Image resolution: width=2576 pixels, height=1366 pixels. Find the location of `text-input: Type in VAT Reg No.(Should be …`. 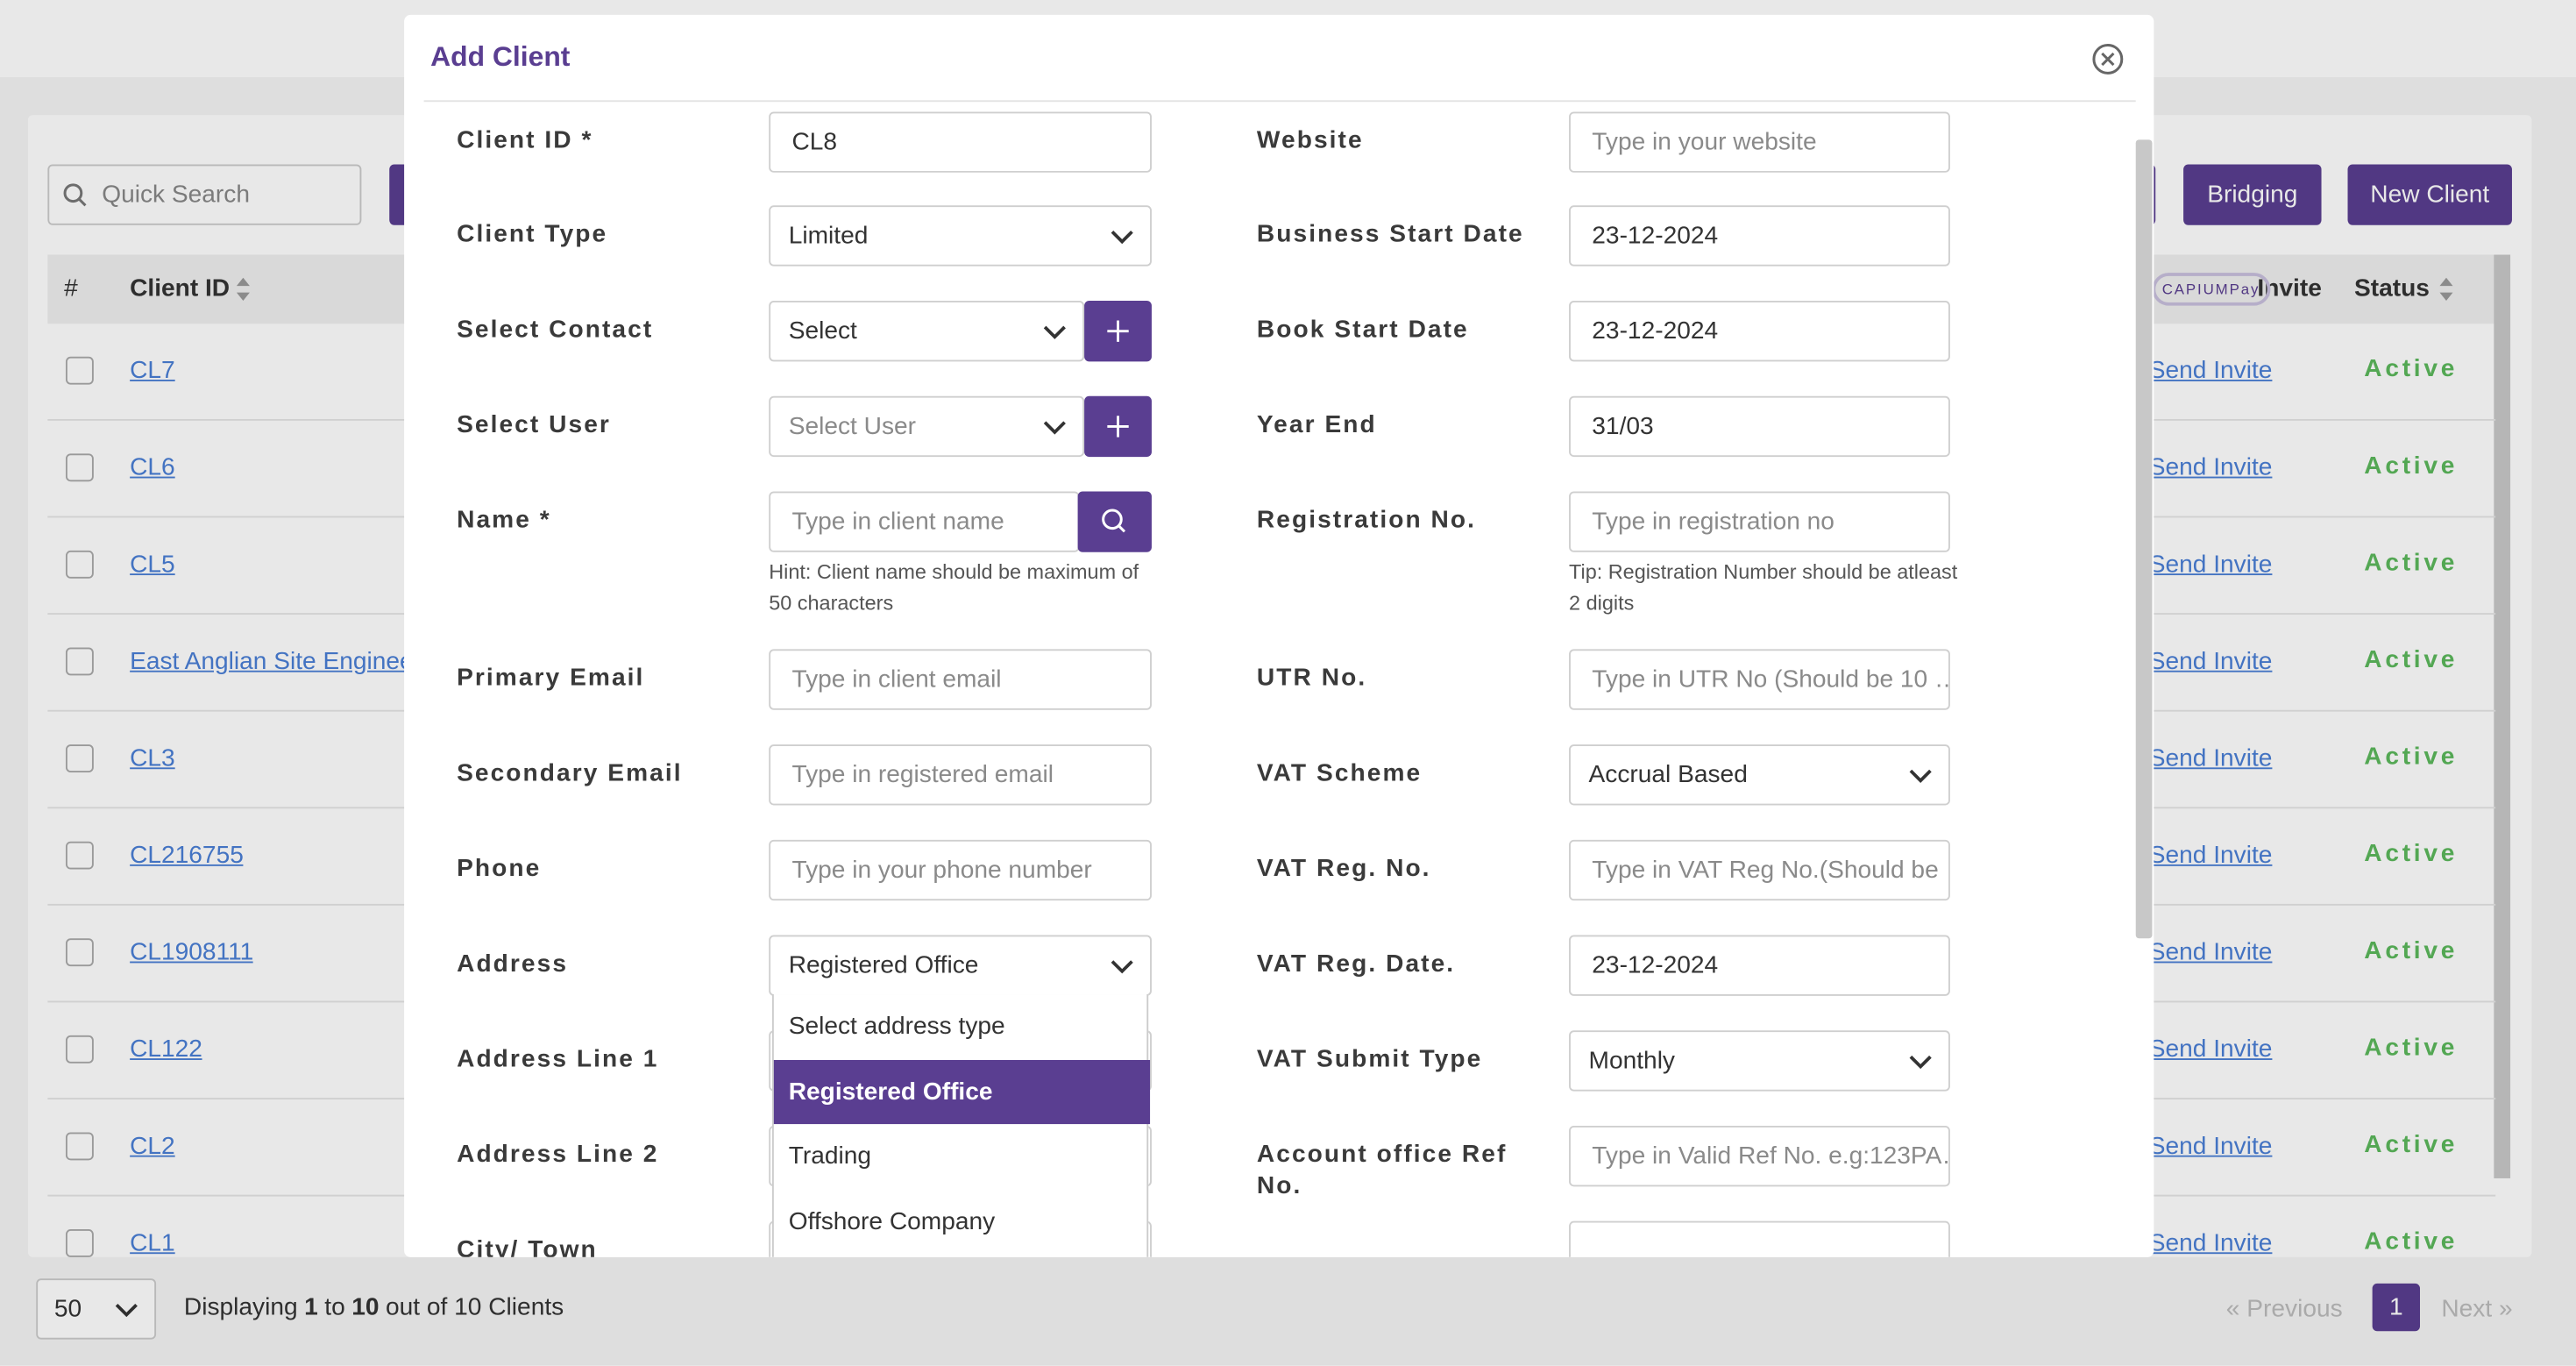

text-input: Type in VAT Reg No.(Should be … is located at coordinates (1759, 870).